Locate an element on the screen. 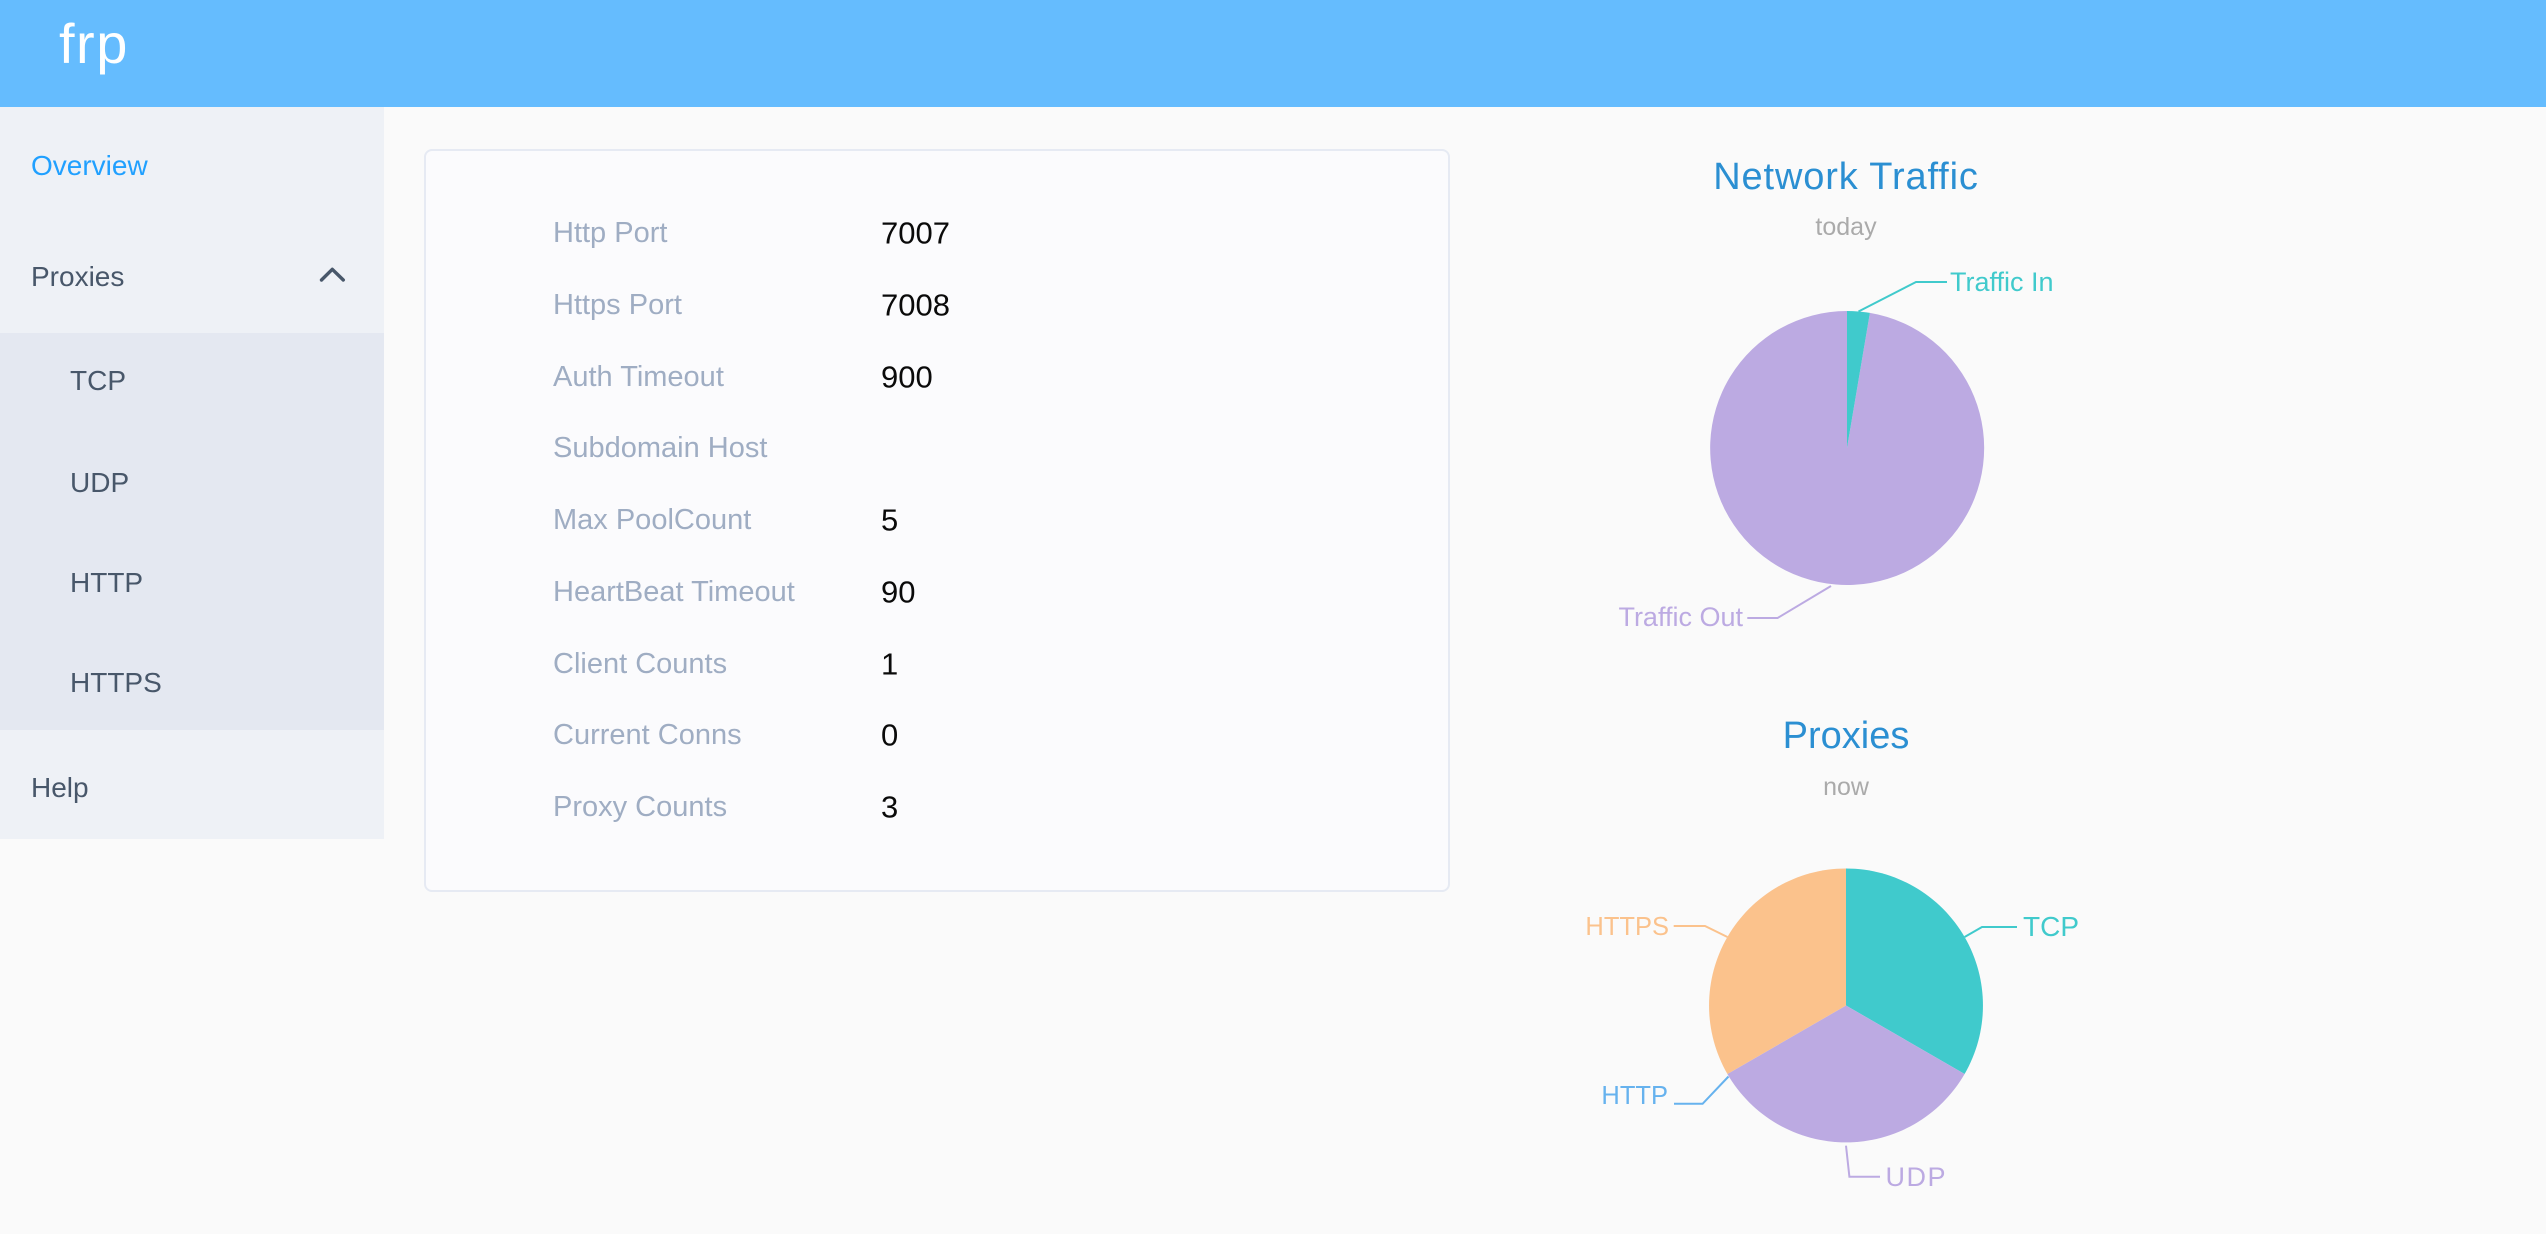  svg-text: TCP is located at coordinates (2051, 926).